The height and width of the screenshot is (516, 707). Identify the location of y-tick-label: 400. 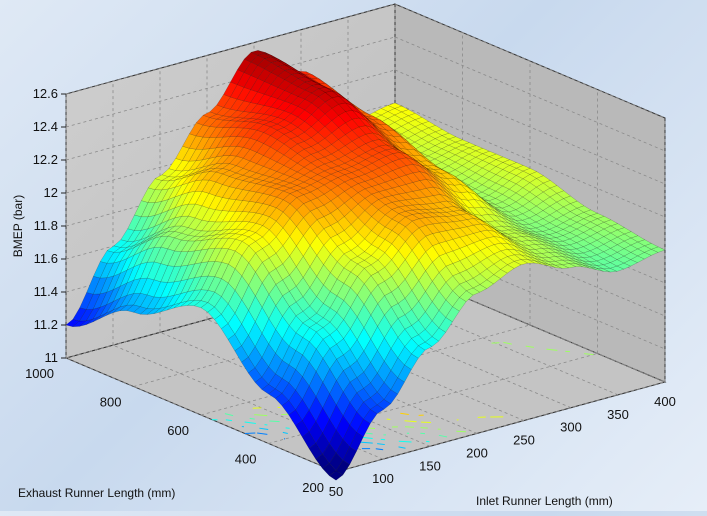
(246, 459).